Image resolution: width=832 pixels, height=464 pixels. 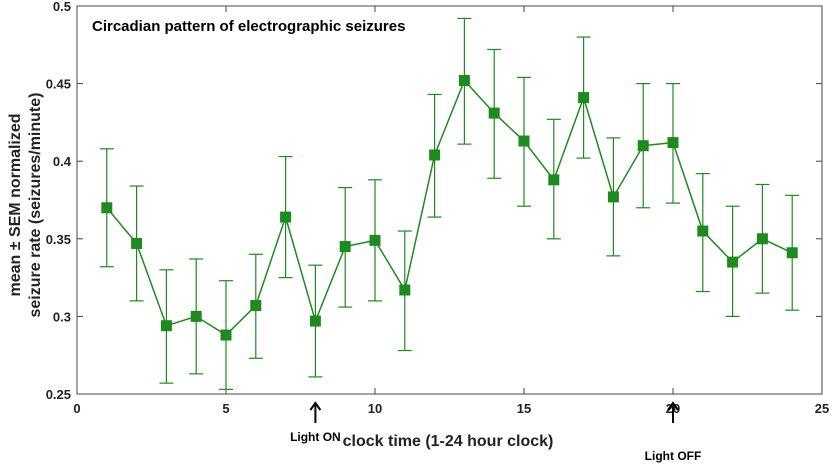 I want to click on x-tick-label: 5, so click(x=225, y=408).